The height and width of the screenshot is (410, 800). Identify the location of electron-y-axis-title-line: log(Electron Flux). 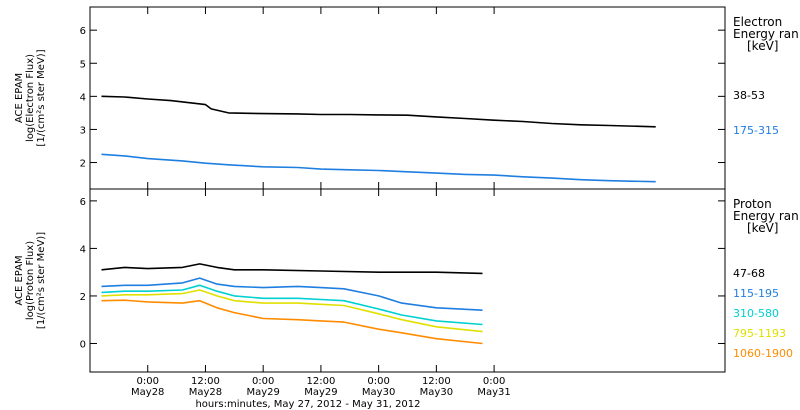
(30, 98).